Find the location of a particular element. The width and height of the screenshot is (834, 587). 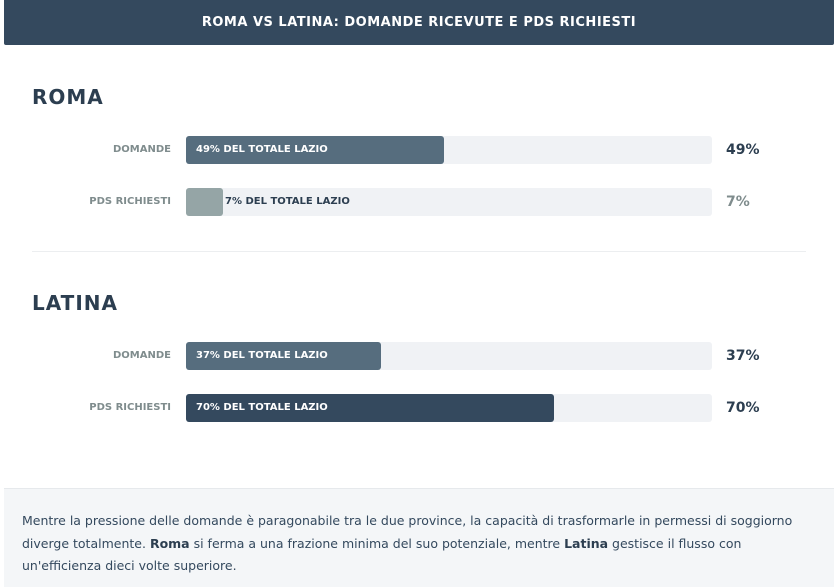

bar-value: 70% is located at coordinates (743, 408).